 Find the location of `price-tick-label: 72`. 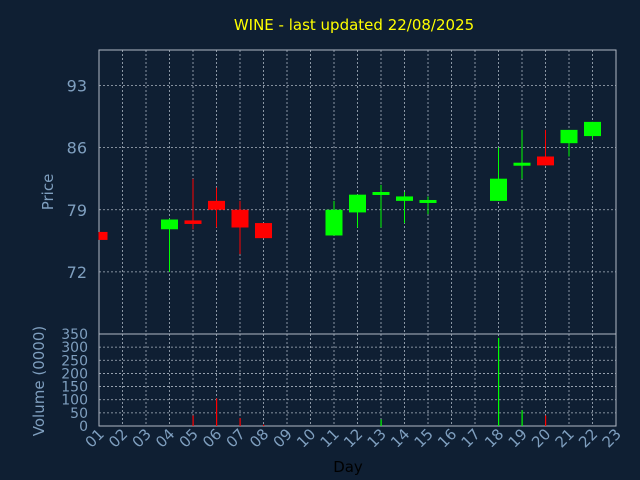

price-tick-label: 72 is located at coordinates (77, 272).